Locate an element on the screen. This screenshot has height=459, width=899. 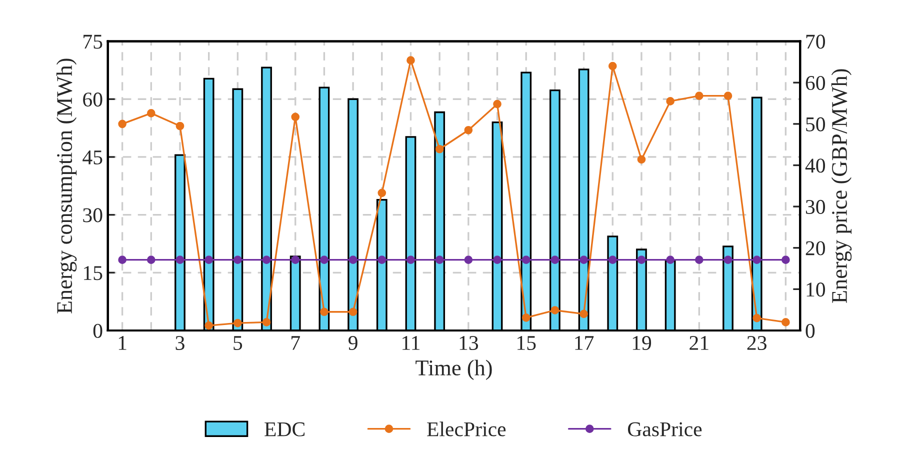
x-tick-label: 13 is located at coordinates (469, 343).